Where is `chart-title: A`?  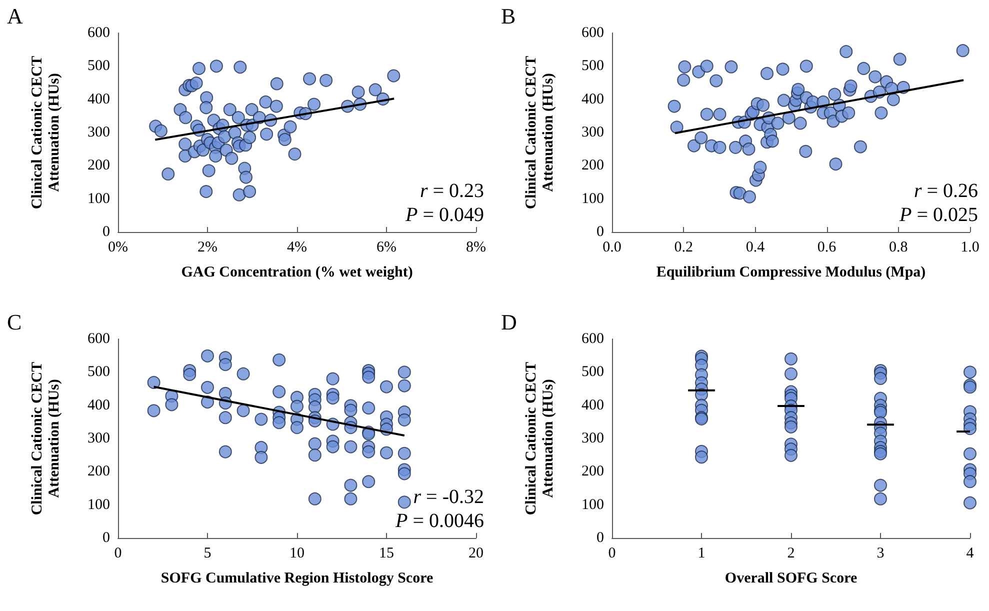
chart-title: A is located at coordinates (15, 16).